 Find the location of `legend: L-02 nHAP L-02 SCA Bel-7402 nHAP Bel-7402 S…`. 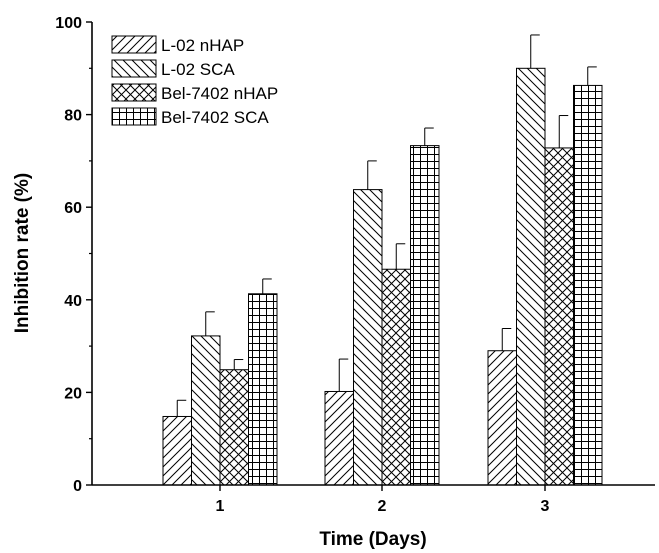

legend: L-02 nHAP L-02 SCA Bel-7402 nHAP Bel-7402 S… is located at coordinates (194, 81).